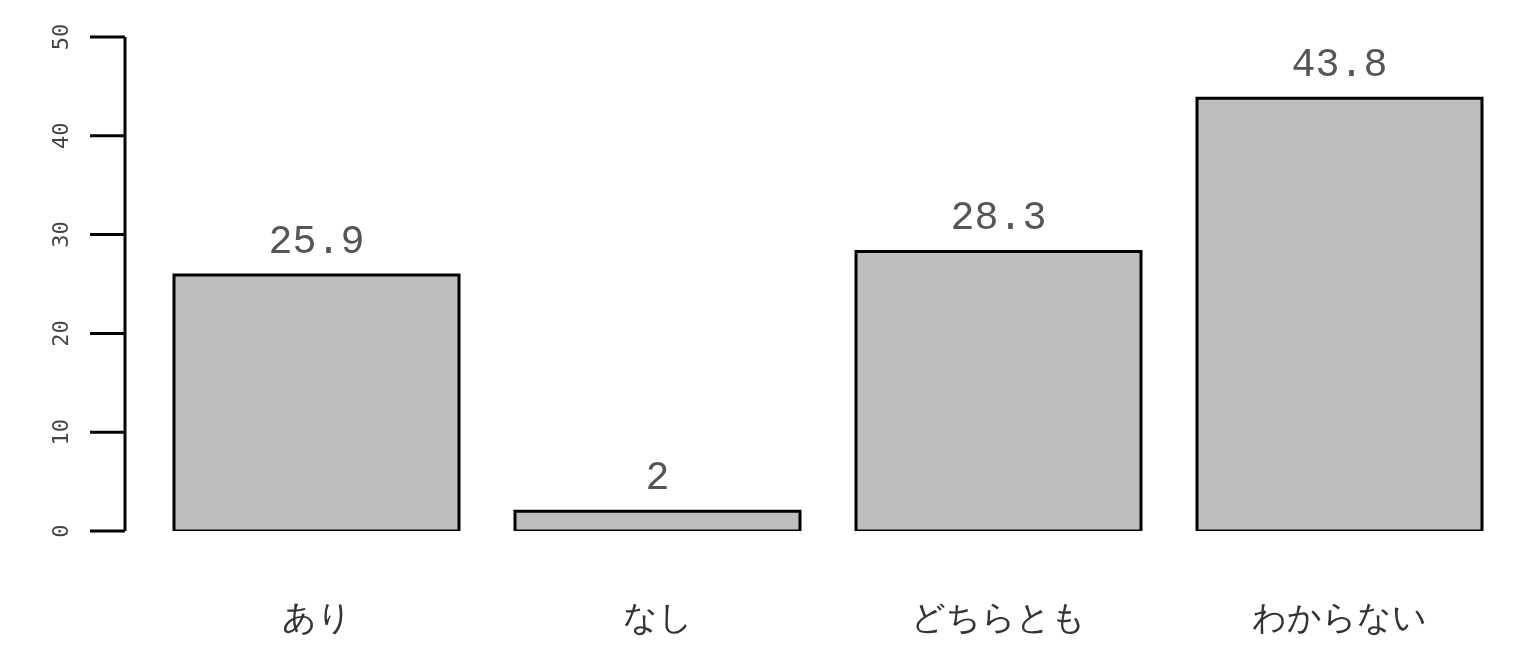 The image size is (1517, 652). I want to click on x-tick-label: あり, so click(316, 617).